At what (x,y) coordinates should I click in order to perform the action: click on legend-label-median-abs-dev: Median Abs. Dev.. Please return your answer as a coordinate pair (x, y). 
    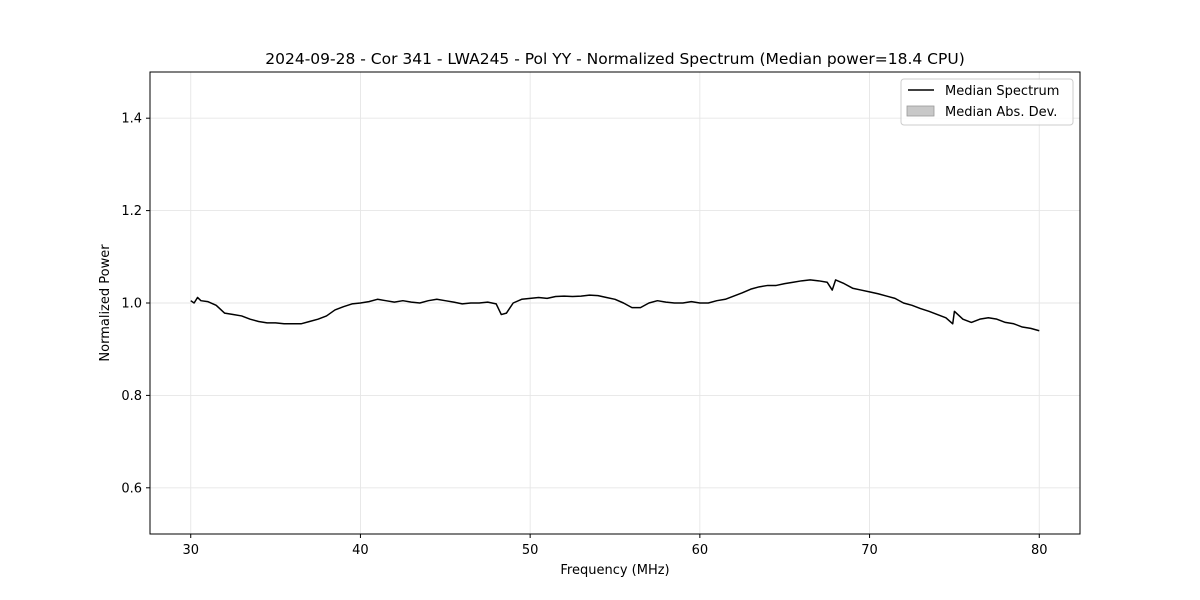
    Looking at the image, I should click on (1001, 112).